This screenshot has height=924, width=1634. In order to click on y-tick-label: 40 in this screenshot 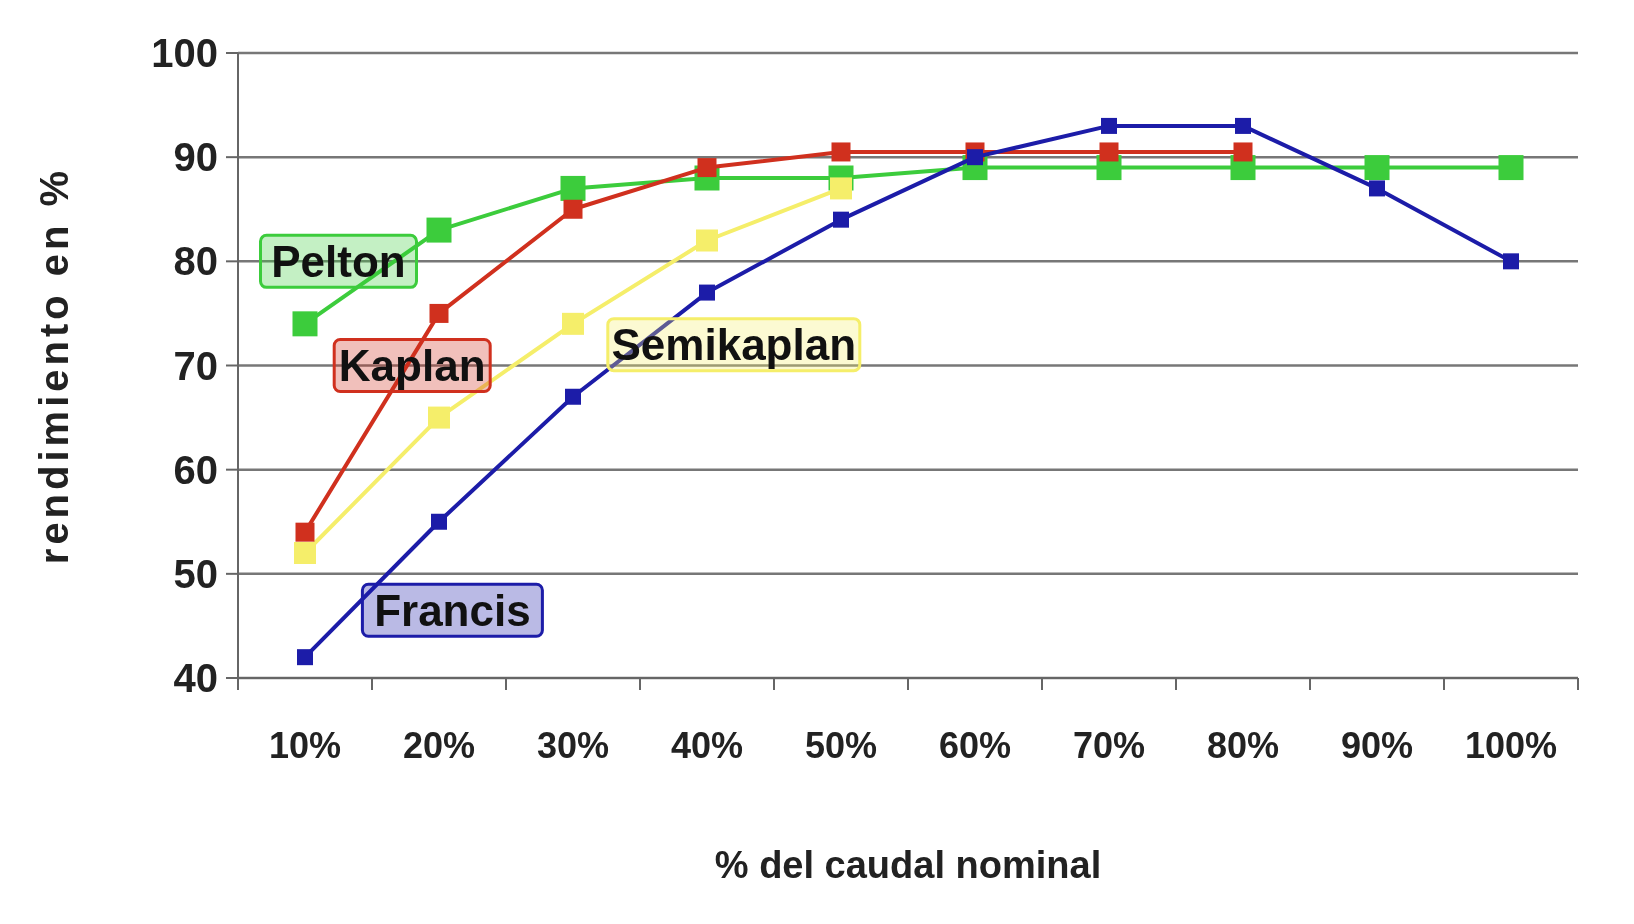, I will do `click(195, 678)`.